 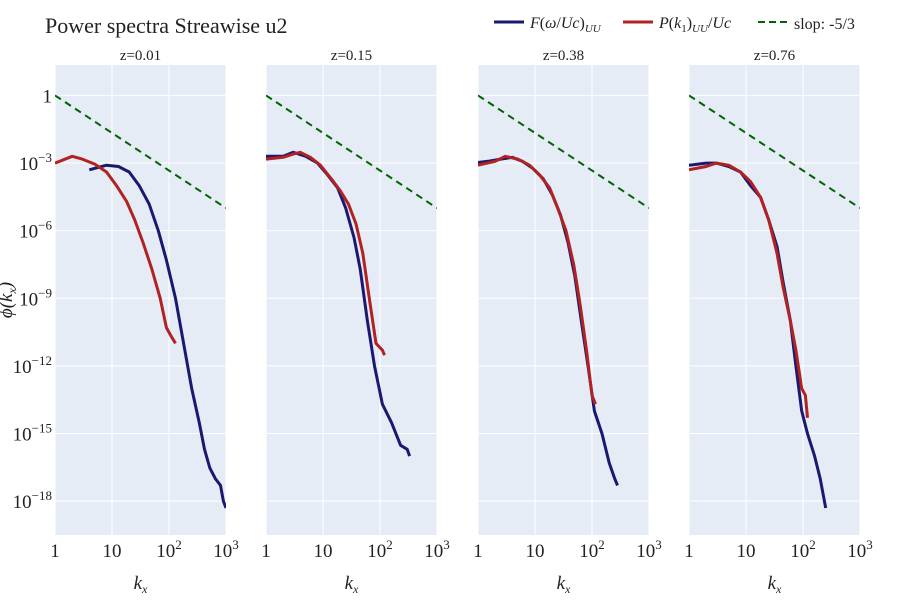 I want to click on y-tick-label: 10⁻³, so click(x=35, y=162).